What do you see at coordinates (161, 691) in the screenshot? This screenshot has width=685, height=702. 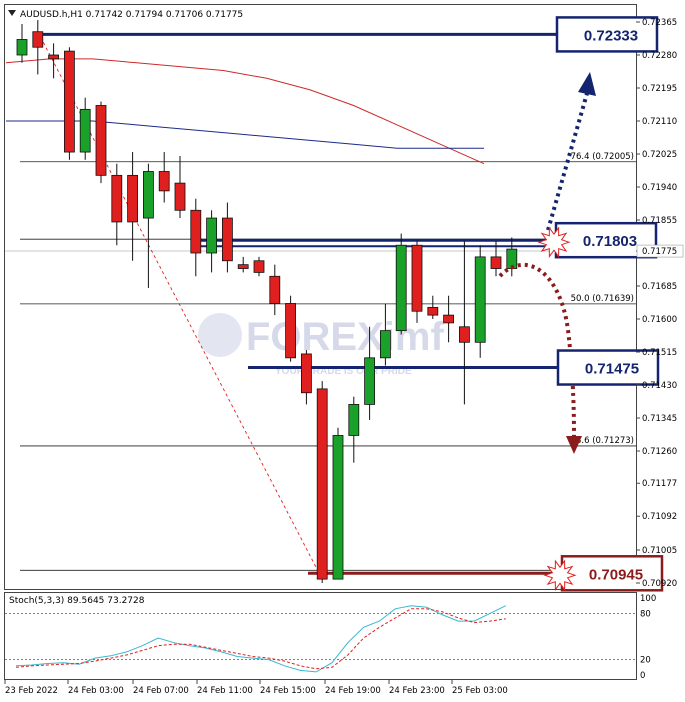 I see `time-tick-label: 24 Feb 07:00` at bounding box center [161, 691].